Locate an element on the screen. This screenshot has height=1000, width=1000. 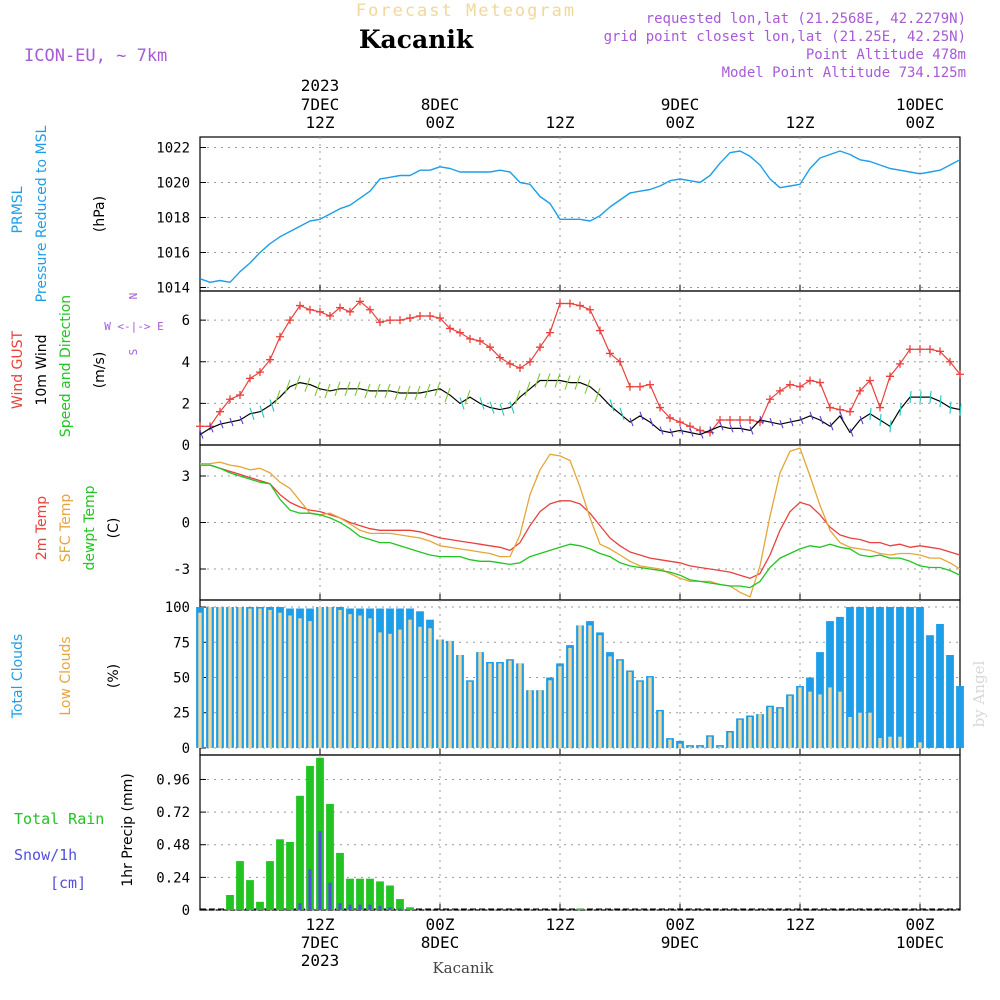
bottom-axis-hour-label: 12Z is located at coordinates (320, 924).